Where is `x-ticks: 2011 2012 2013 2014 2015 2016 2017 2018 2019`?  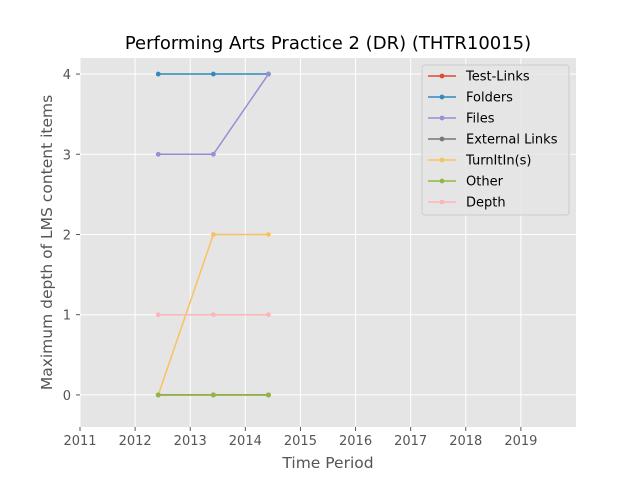 x-ticks: 2011 2012 2013 2014 2015 2016 2017 2018 2019 is located at coordinates (300, 438).